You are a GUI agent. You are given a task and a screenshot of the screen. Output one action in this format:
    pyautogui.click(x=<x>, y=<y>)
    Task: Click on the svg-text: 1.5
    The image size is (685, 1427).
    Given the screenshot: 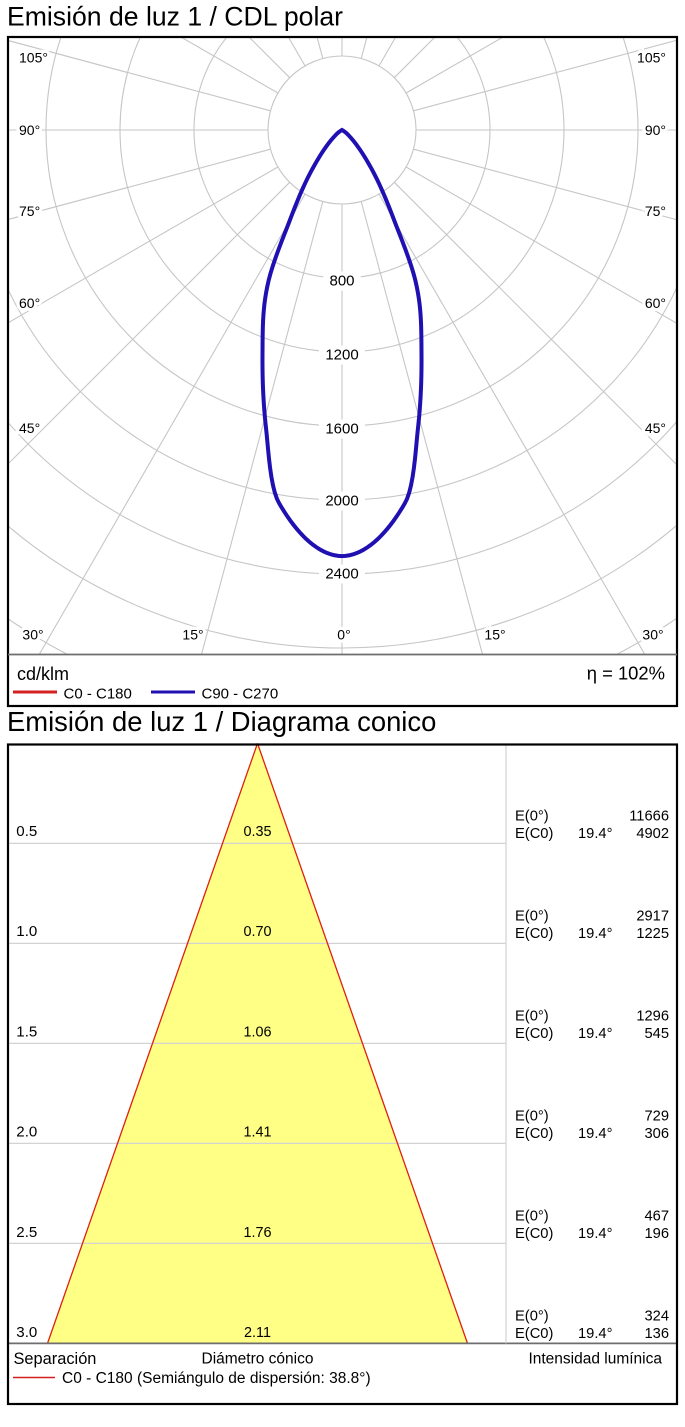 What is the action you would take?
    pyautogui.click(x=26, y=1031)
    